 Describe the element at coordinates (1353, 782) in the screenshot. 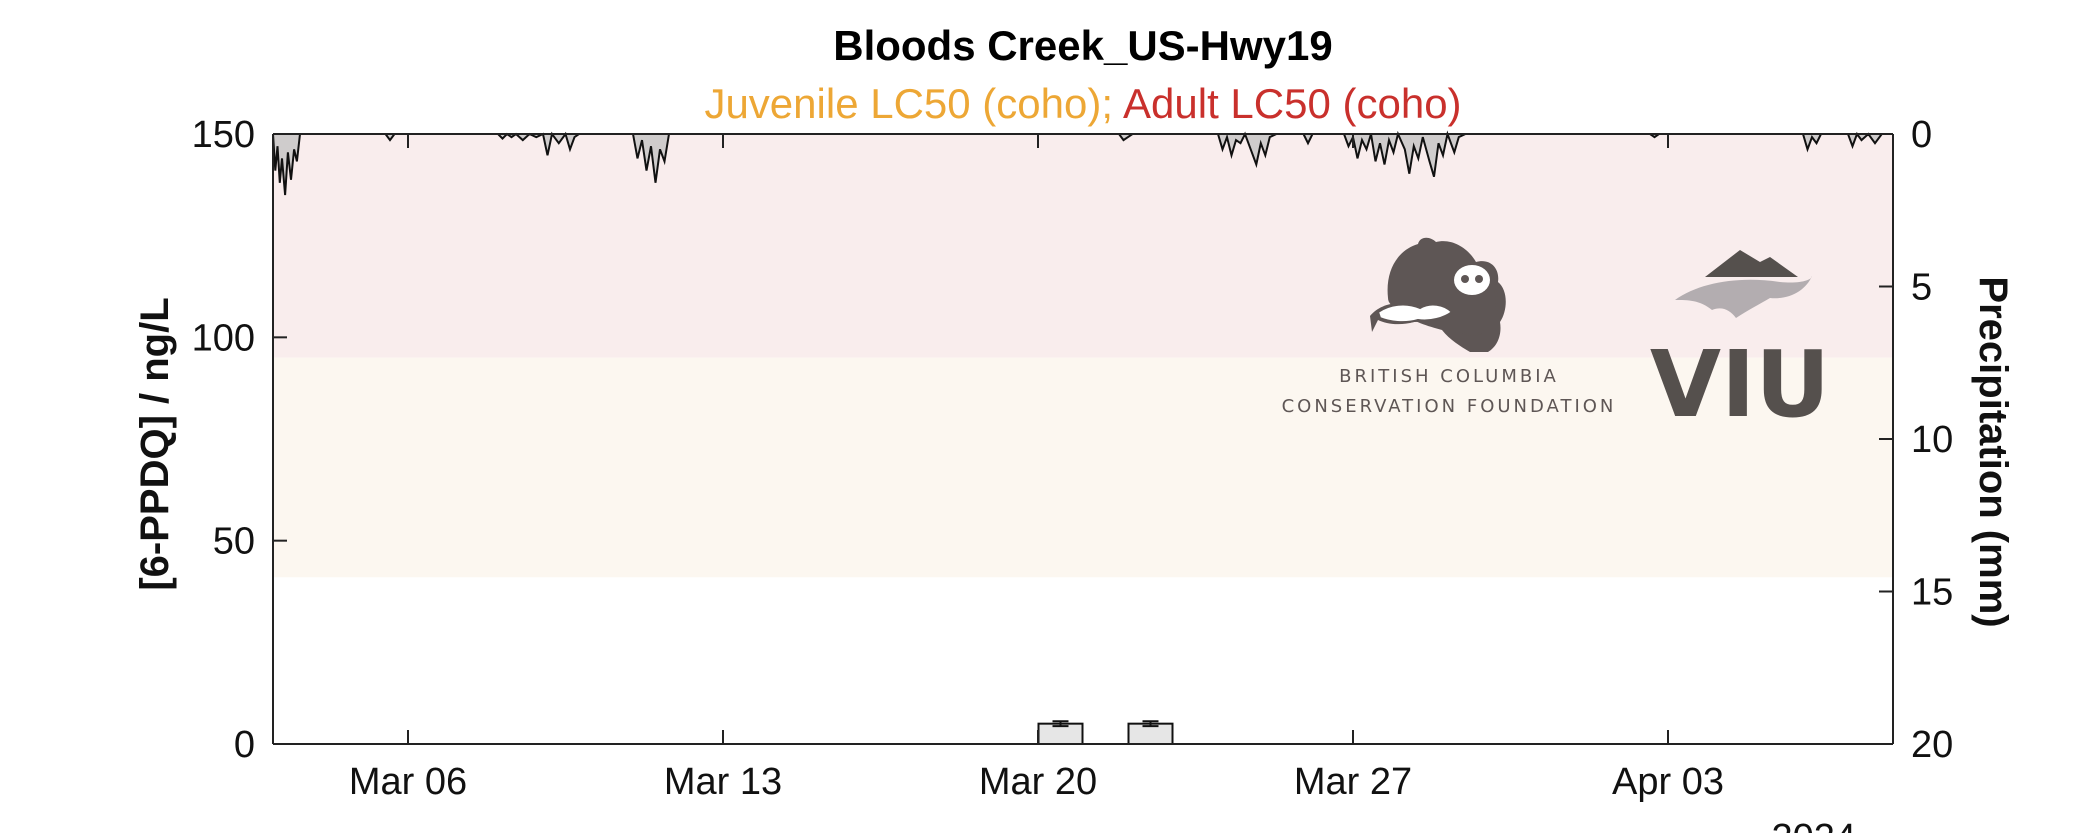

I see `x-tick-label: Mar 27` at that location.